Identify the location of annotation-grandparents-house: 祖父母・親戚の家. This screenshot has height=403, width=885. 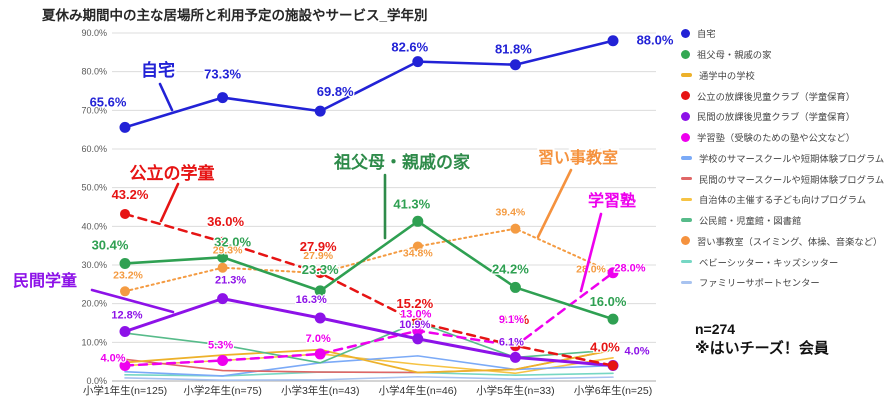
(401, 195).